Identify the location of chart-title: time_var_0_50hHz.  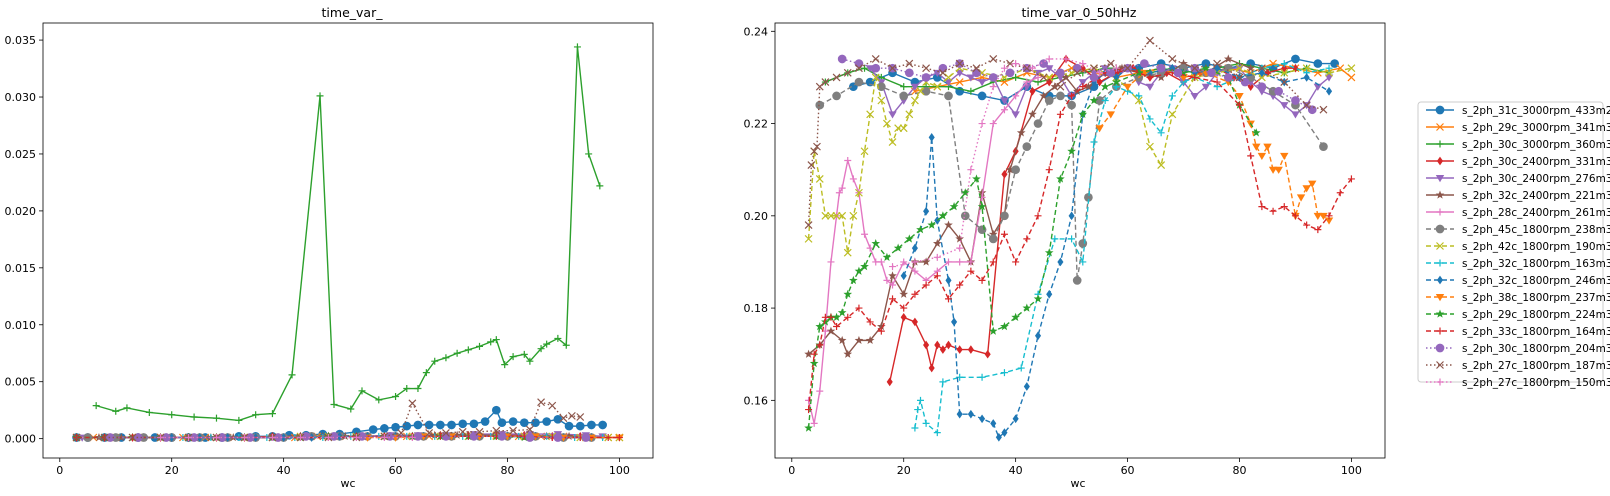
(1079, 12).